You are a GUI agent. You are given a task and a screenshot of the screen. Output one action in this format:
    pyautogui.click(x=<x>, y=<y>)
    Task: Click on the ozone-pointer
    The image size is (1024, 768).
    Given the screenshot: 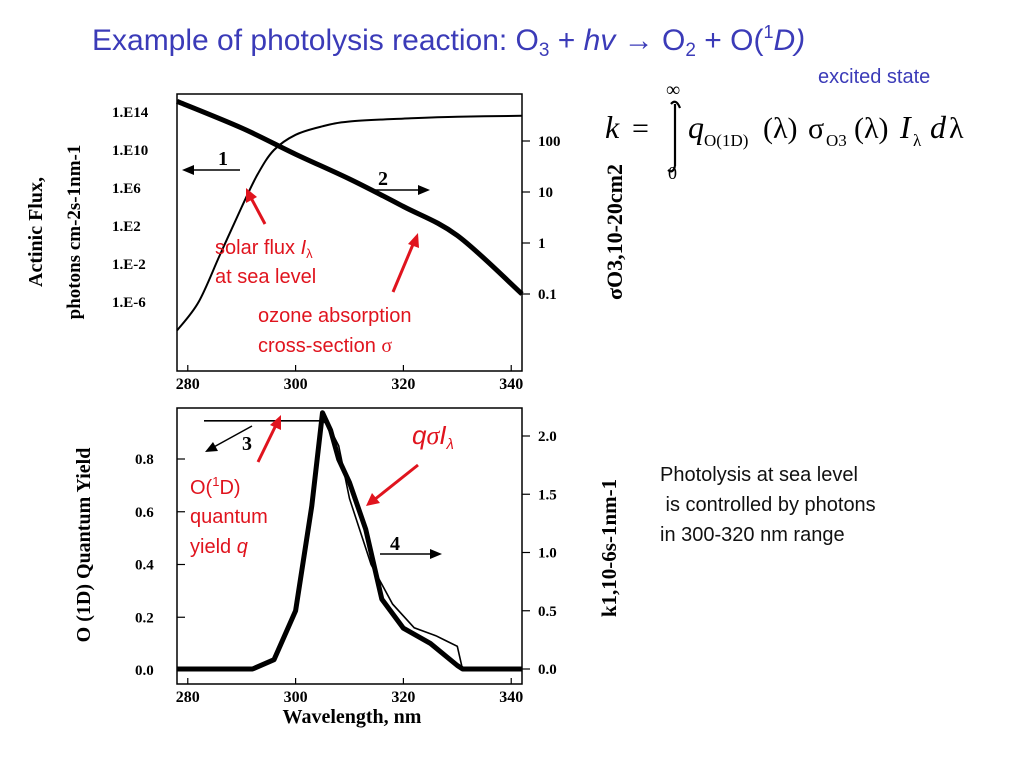 What is the action you would take?
    pyautogui.click(x=403, y=267)
    